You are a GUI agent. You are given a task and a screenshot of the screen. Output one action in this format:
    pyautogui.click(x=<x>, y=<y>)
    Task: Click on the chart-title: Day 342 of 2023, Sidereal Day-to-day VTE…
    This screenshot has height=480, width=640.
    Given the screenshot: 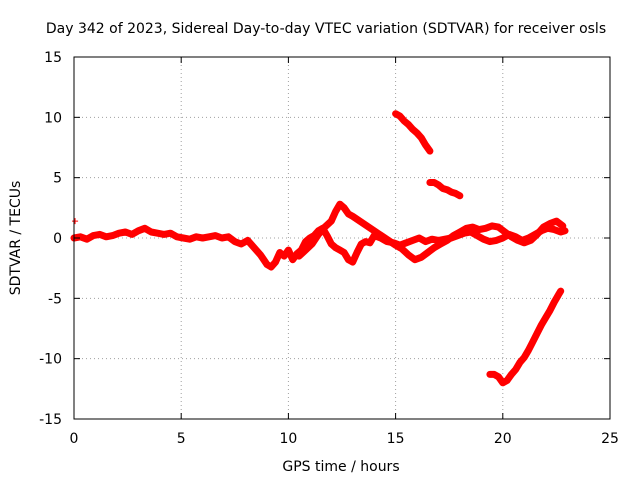 What is the action you would take?
    pyautogui.click(x=326, y=29)
    